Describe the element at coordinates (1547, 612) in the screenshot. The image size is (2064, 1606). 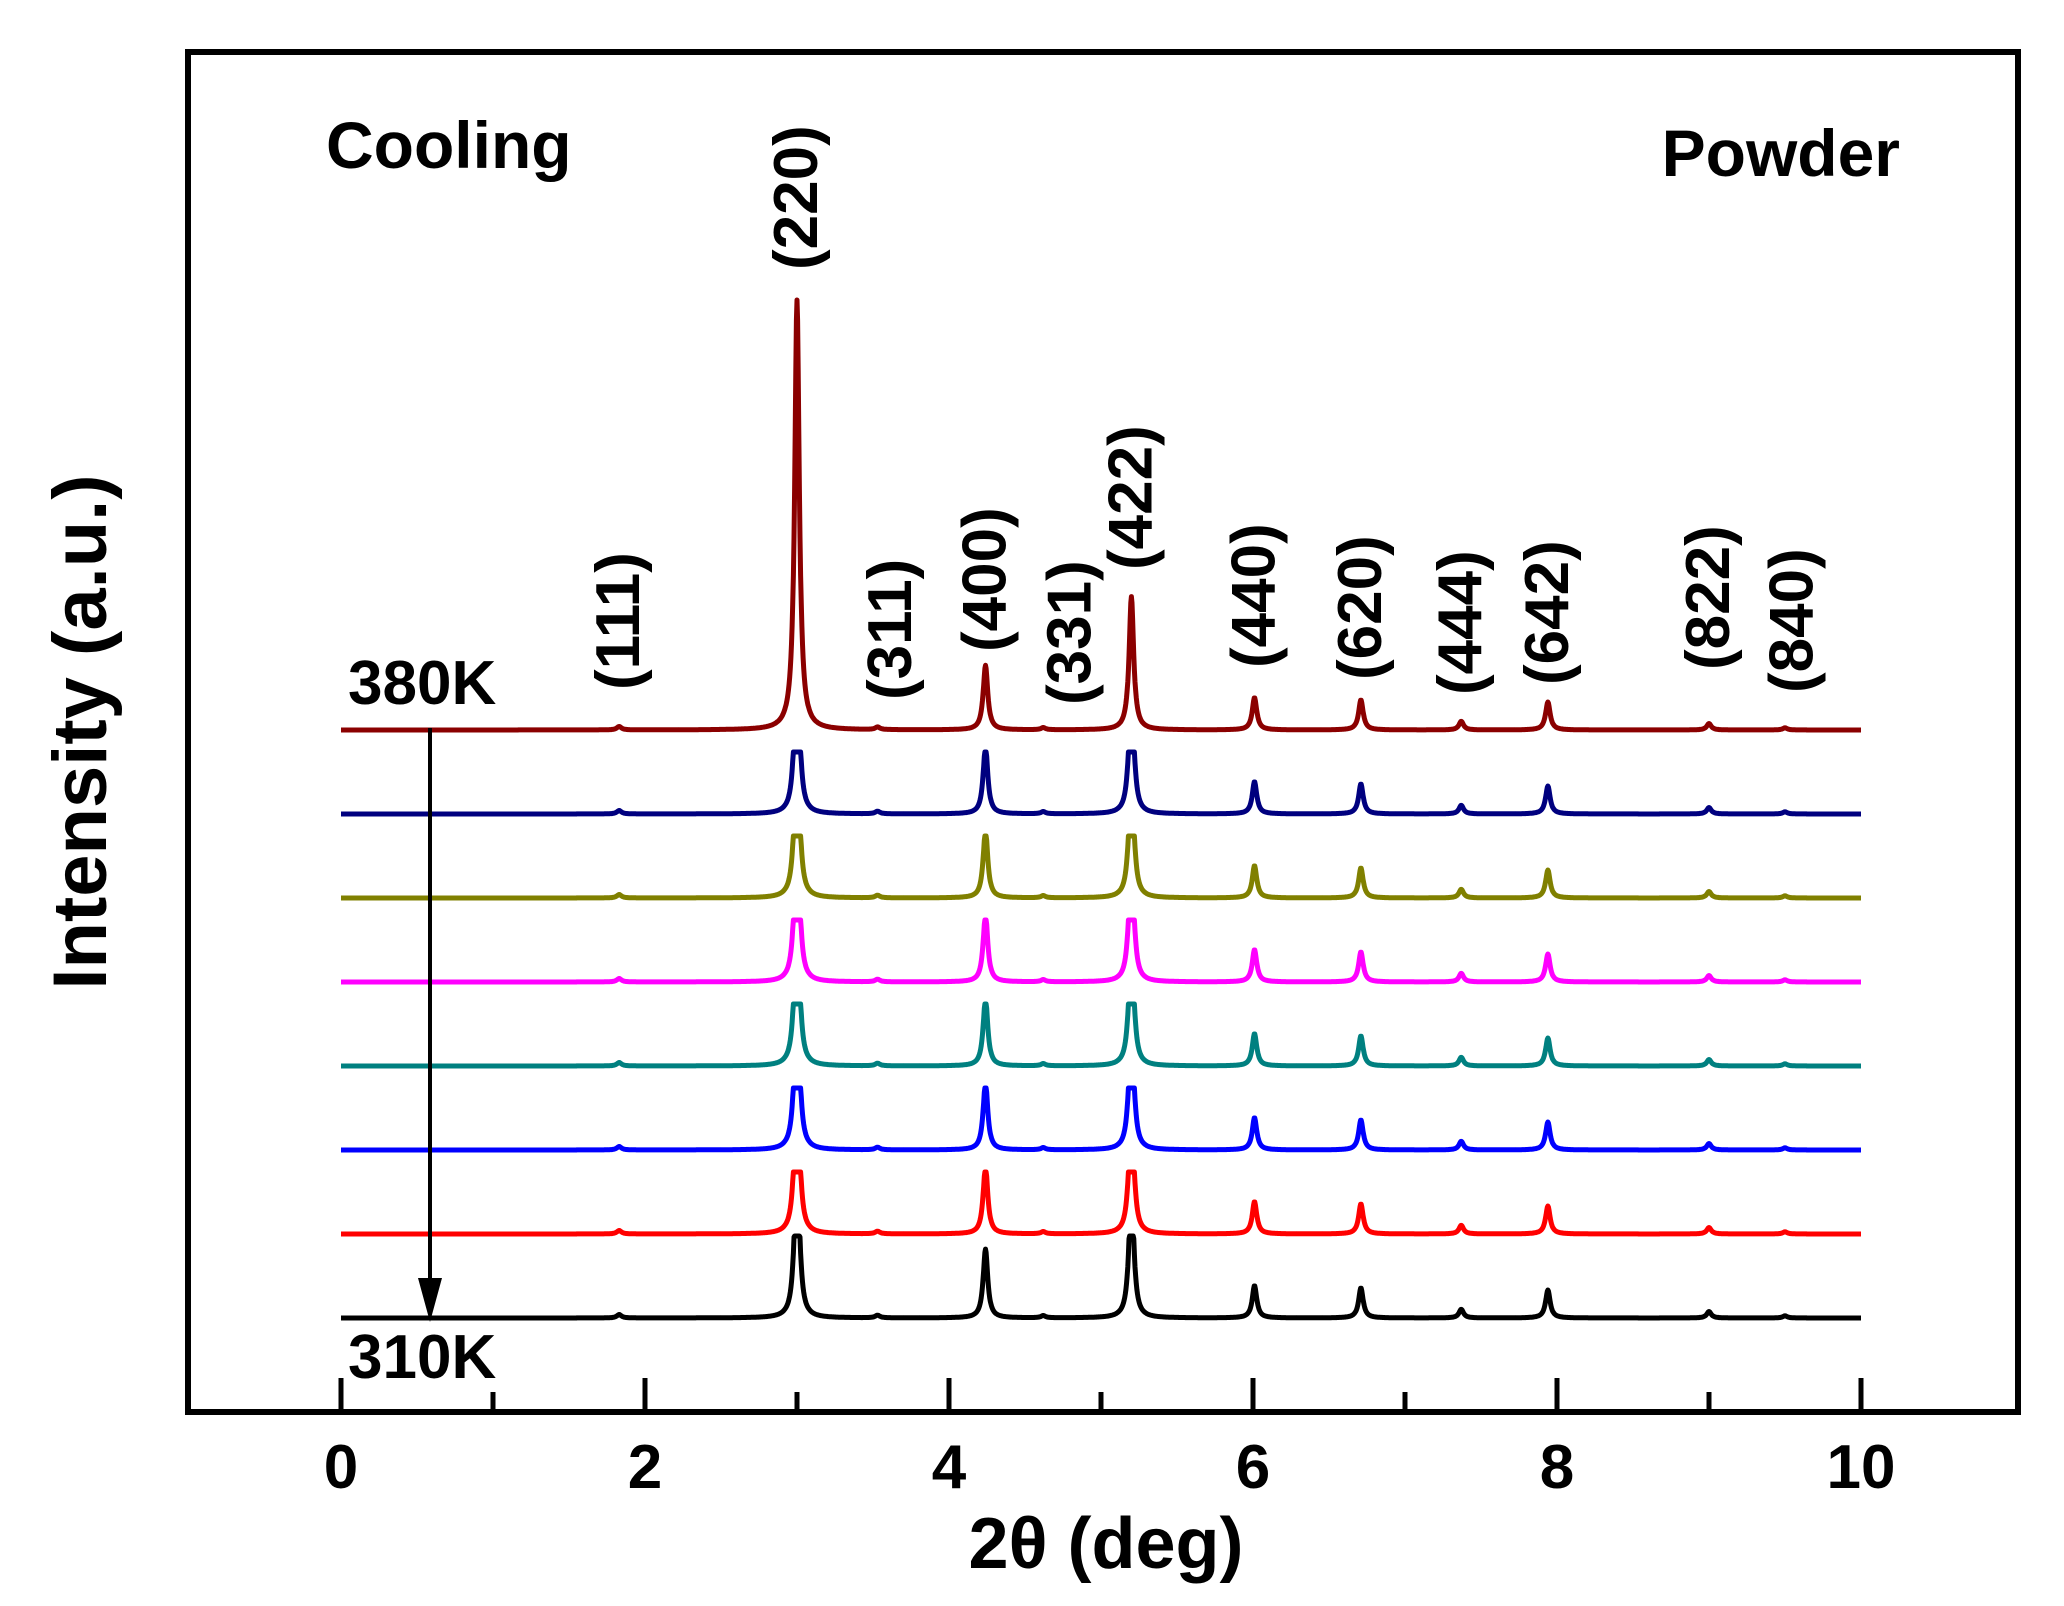
I see `peak-label: (642)` at that location.